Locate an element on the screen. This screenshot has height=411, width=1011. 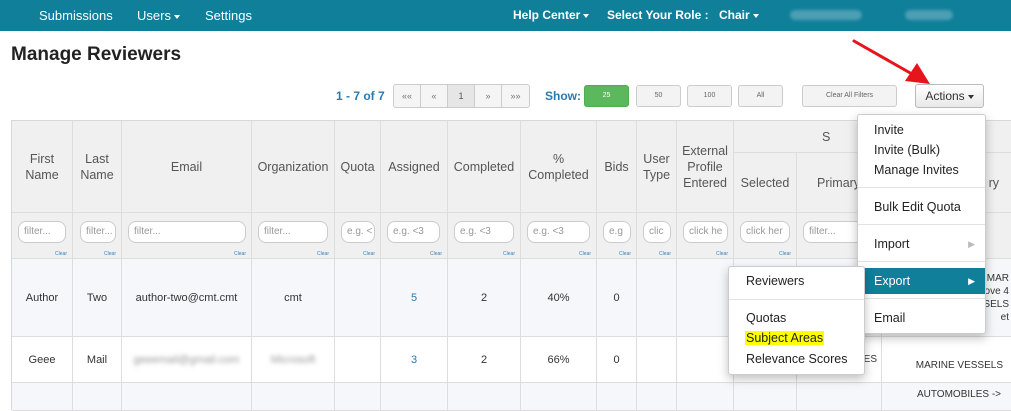
cell-completed: 2 is located at coordinates (484, 298).